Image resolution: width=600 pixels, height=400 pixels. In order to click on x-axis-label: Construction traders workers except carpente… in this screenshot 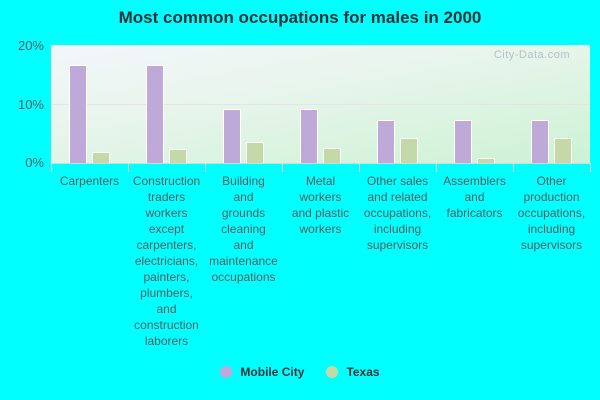, I will do `click(166, 261)`.